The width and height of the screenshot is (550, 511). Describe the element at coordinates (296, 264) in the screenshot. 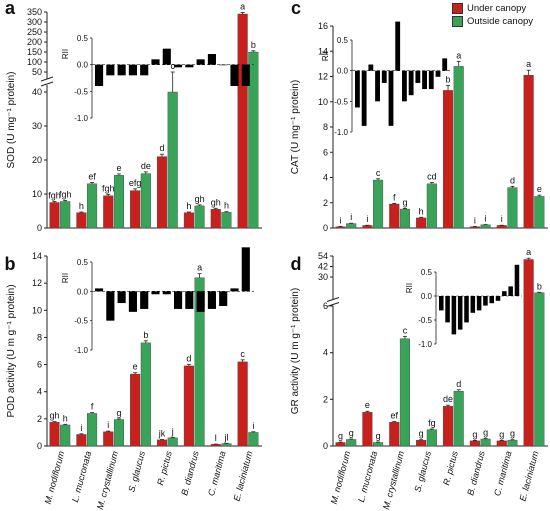

I see `panel-label-d: d` at that location.